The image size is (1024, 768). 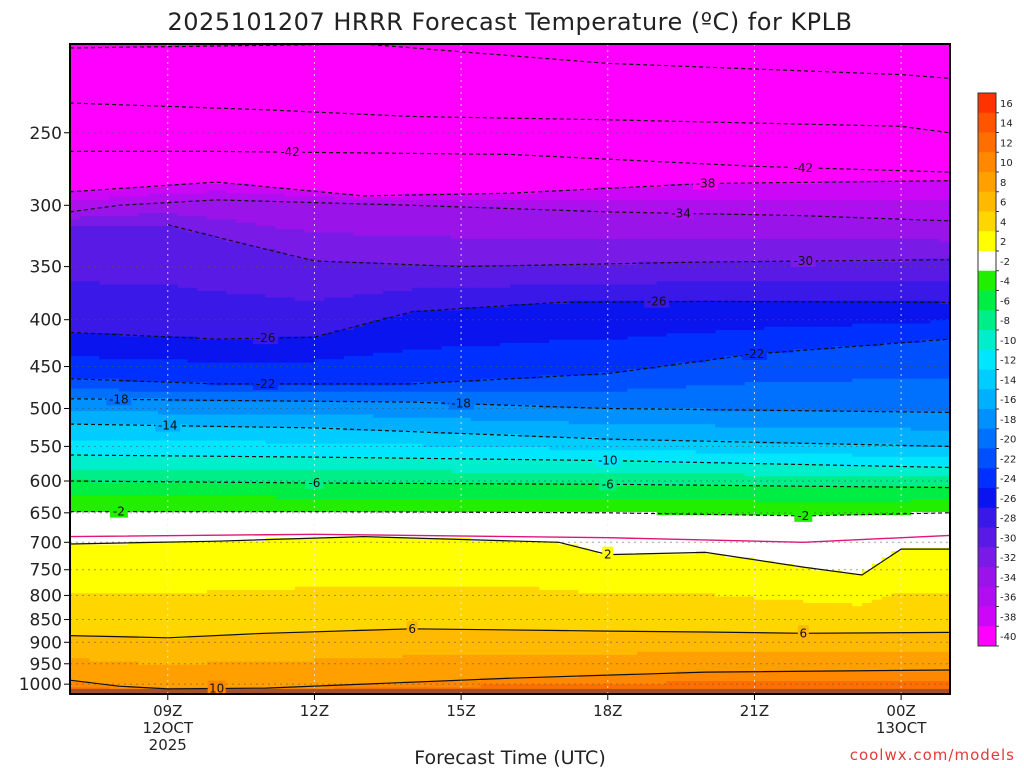 What do you see at coordinates (987, 419) in the screenshot?
I see `colorbar-swatch` at bounding box center [987, 419].